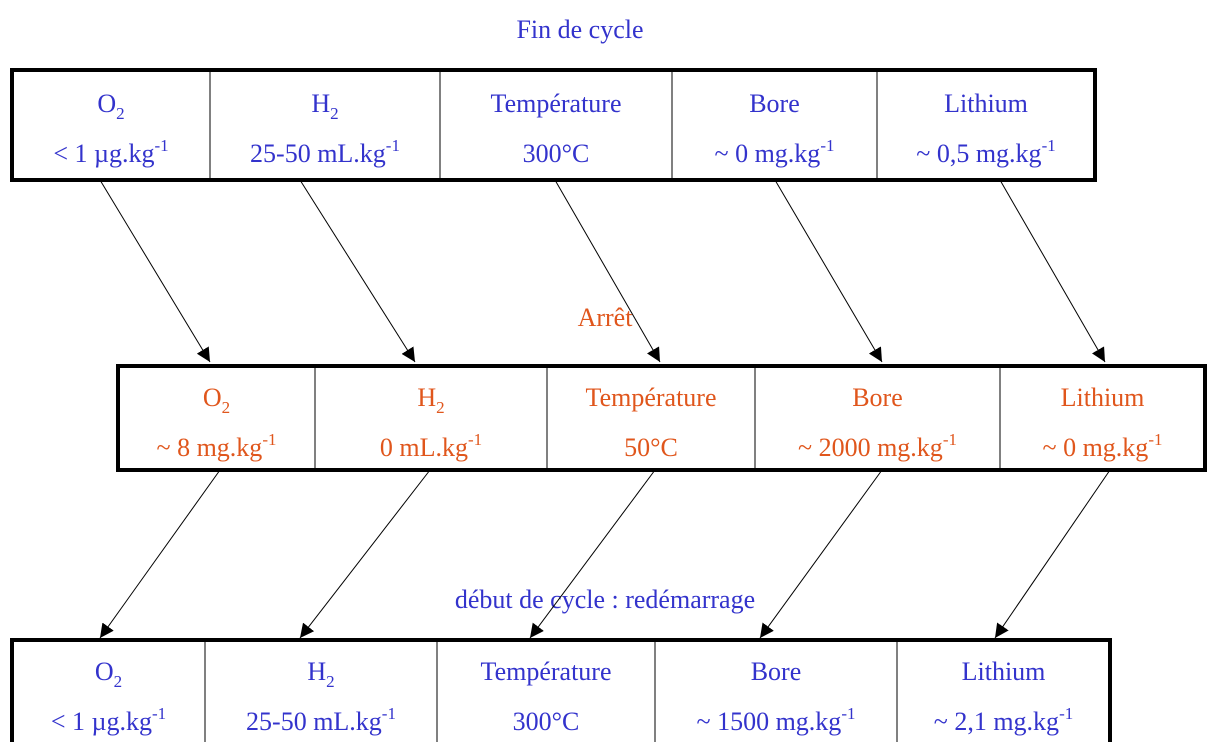 This screenshot has height=742, width=1208. What do you see at coordinates (210, 447) in the screenshot?
I see `value-text: ~ 8 mg.kg` at bounding box center [210, 447].